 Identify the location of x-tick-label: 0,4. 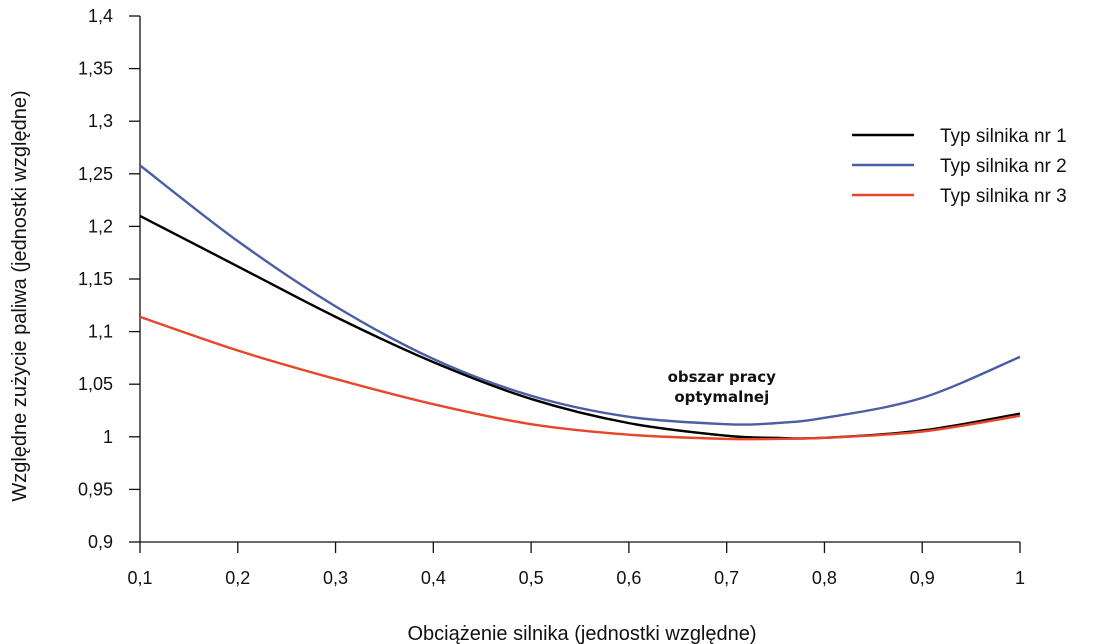
(433, 578).